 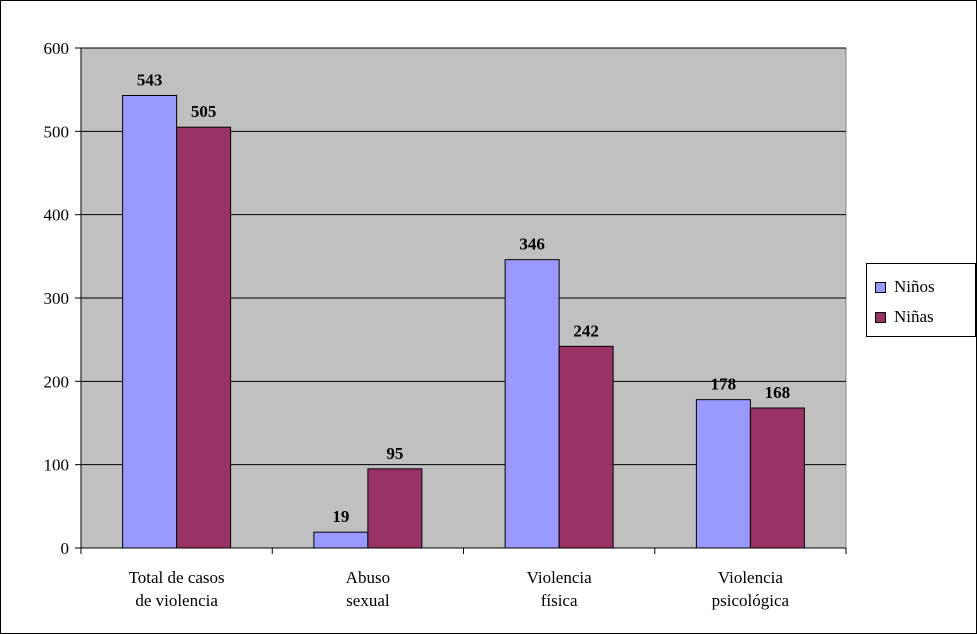 What do you see at coordinates (368, 589) in the screenshot?
I see `x-tick-label: Abuso sexual` at bounding box center [368, 589].